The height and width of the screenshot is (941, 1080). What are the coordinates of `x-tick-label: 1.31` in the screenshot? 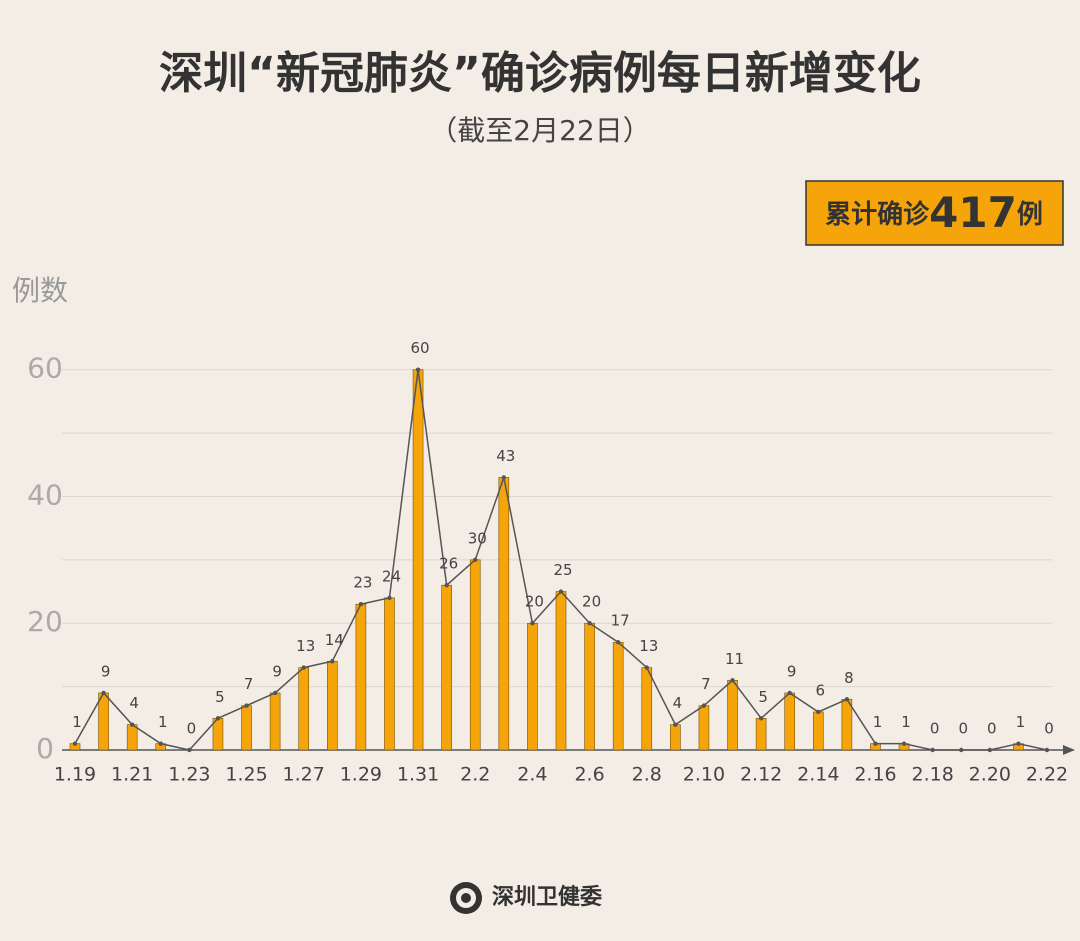 It's located at (418, 775).